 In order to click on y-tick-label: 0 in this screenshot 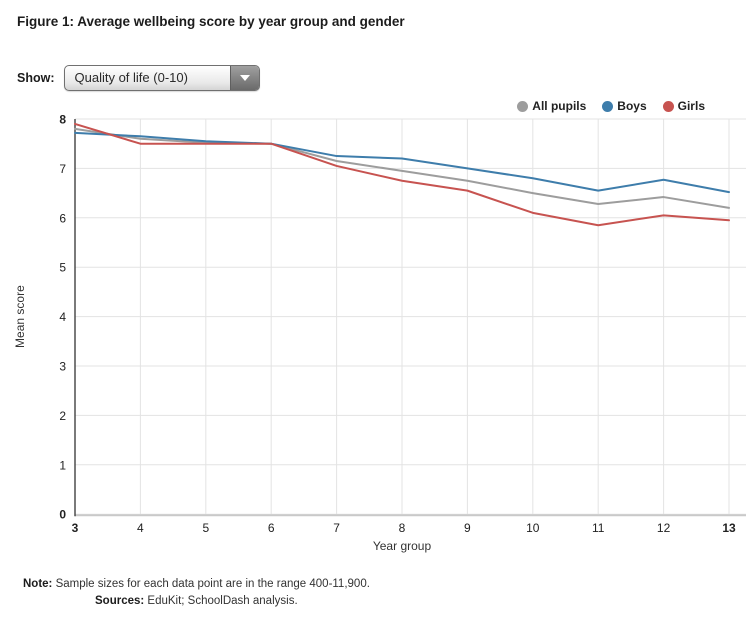, I will do `click(62, 515)`.